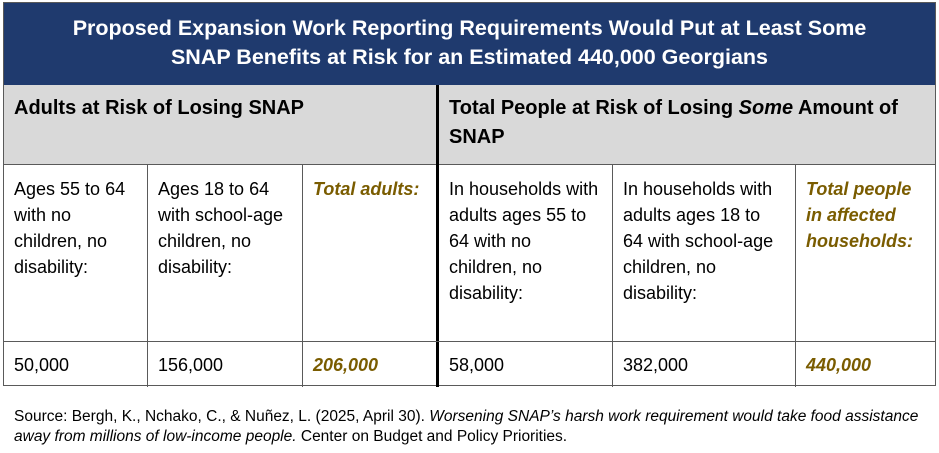 The height and width of the screenshot is (453, 939). Describe the element at coordinates (346, 365) in the screenshot. I see `value-total-adults: 206,000` at that location.